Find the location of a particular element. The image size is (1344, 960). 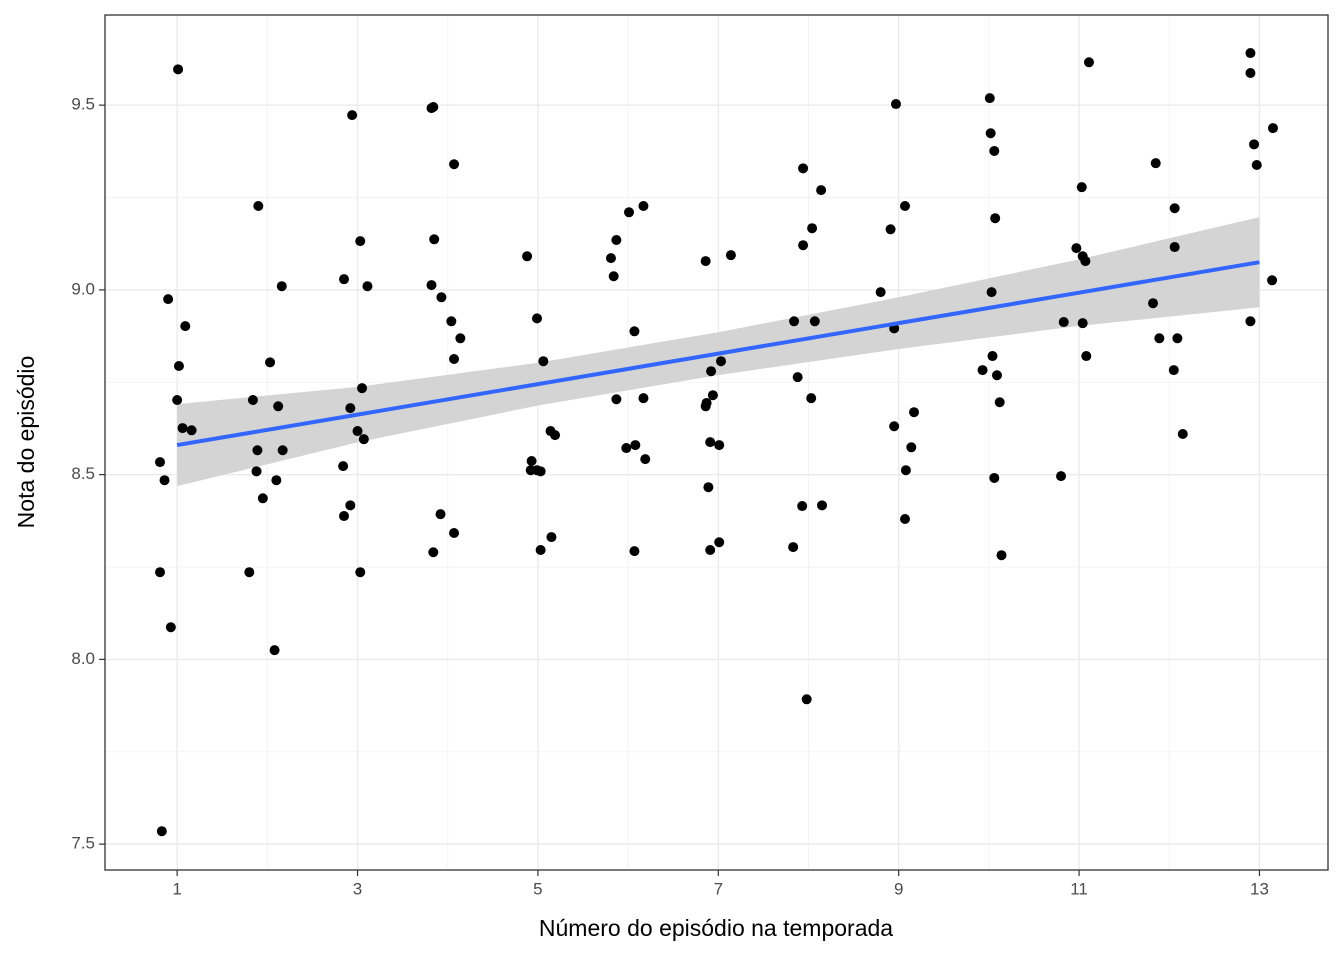

y-tick-label: 8.5 is located at coordinates (83, 473).